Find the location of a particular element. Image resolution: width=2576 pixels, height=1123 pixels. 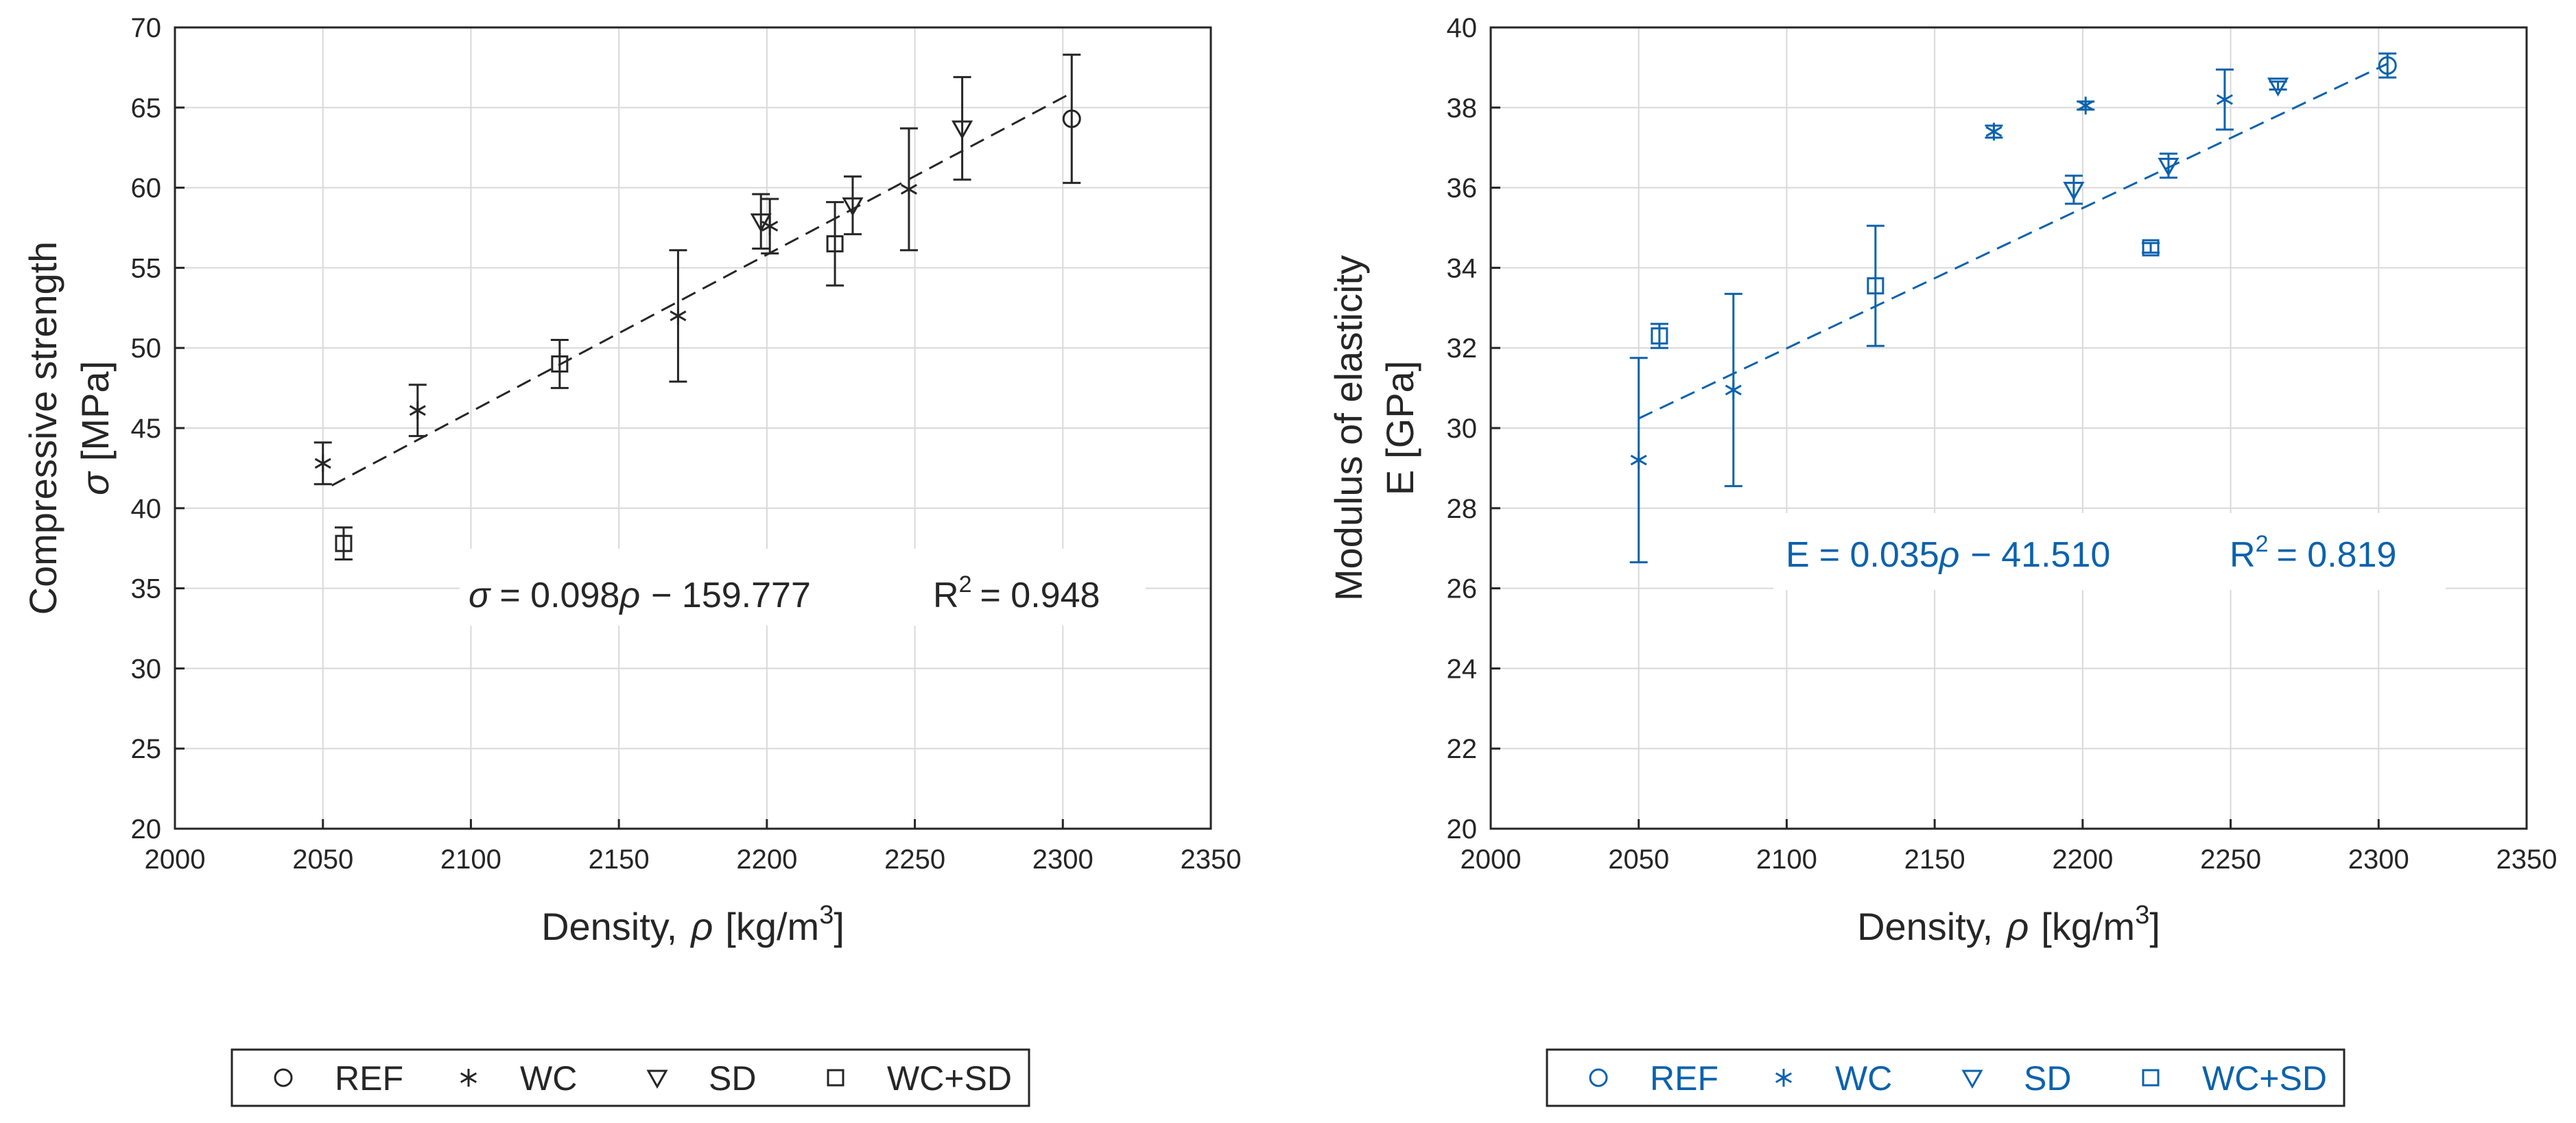

x-tick-label: 2250 is located at coordinates (2230, 859).